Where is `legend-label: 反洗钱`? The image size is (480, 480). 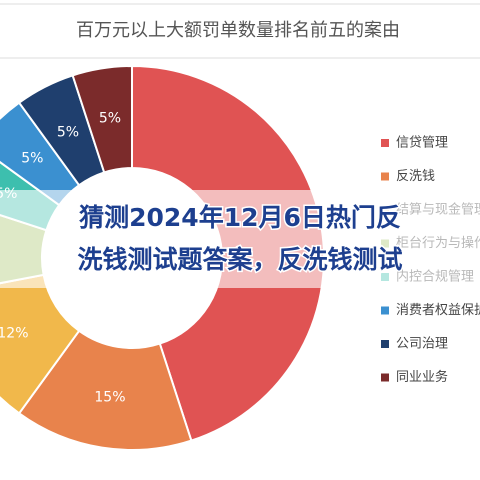 legend-label: 反洗钱 is located at coordinates (415, 176).